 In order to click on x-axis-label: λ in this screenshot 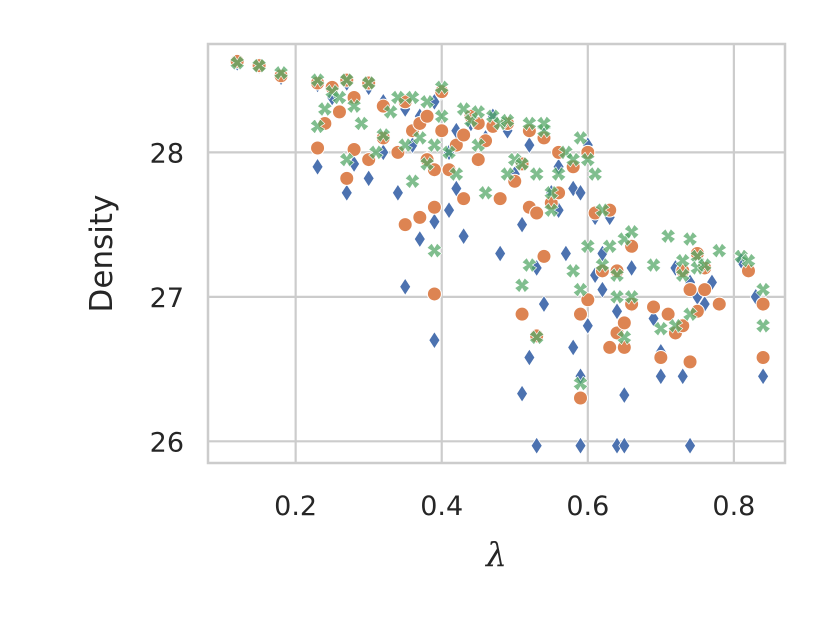, I will do `click(495, 554)`.